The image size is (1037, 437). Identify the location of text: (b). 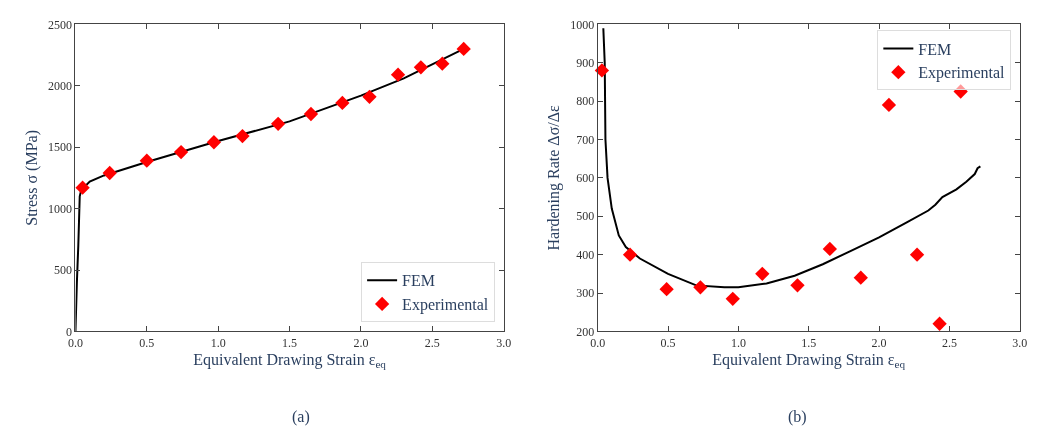
(797, 417).